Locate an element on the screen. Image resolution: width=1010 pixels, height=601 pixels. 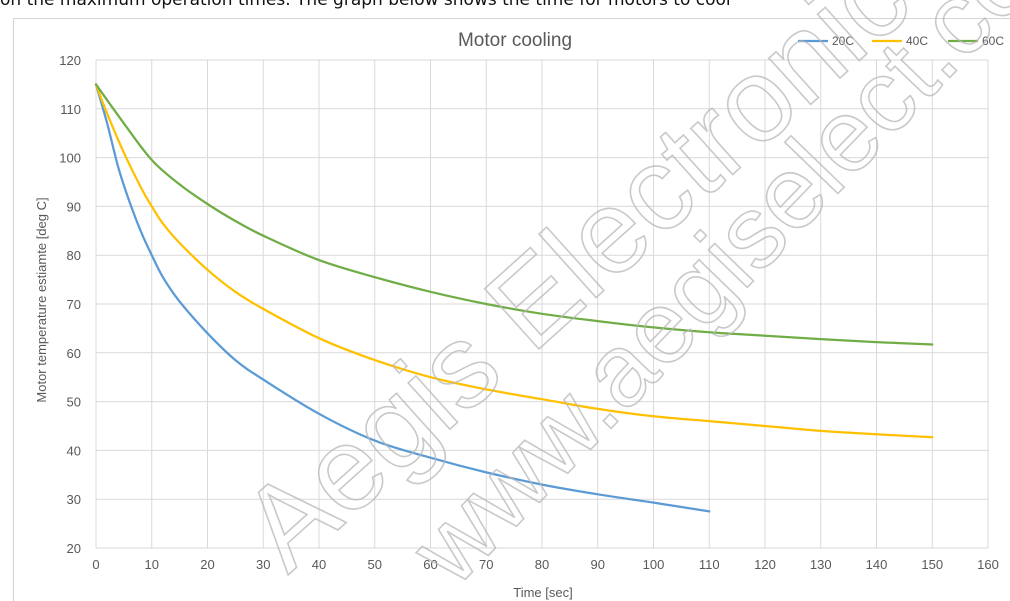
x-tick-label: 120 is located at coordinates (765, 564).